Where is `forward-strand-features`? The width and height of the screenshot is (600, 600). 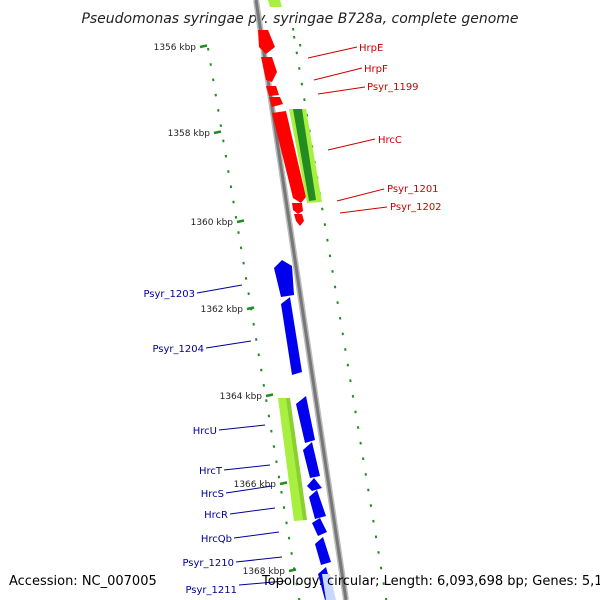 forward-strand-features is located at coordinates (290, 113).